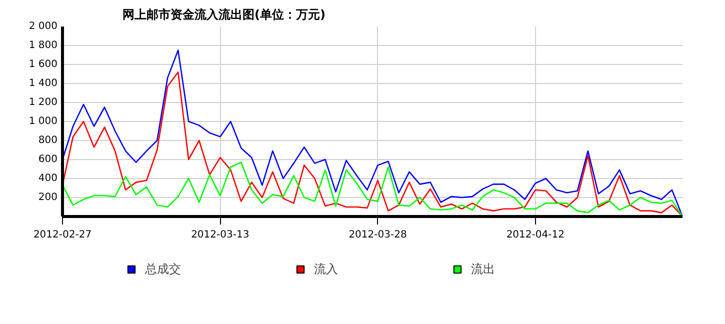  I want to click on legend-label: 流出, so click(483, 269).